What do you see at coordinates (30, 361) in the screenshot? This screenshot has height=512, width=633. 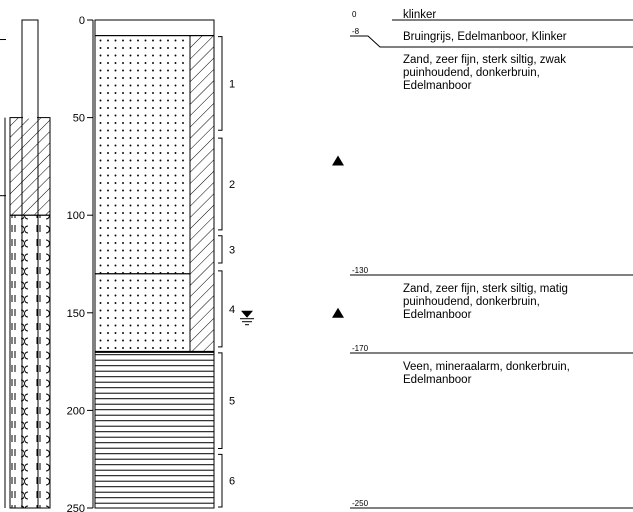 I see `well-filter` at bounding box center [30, 361].